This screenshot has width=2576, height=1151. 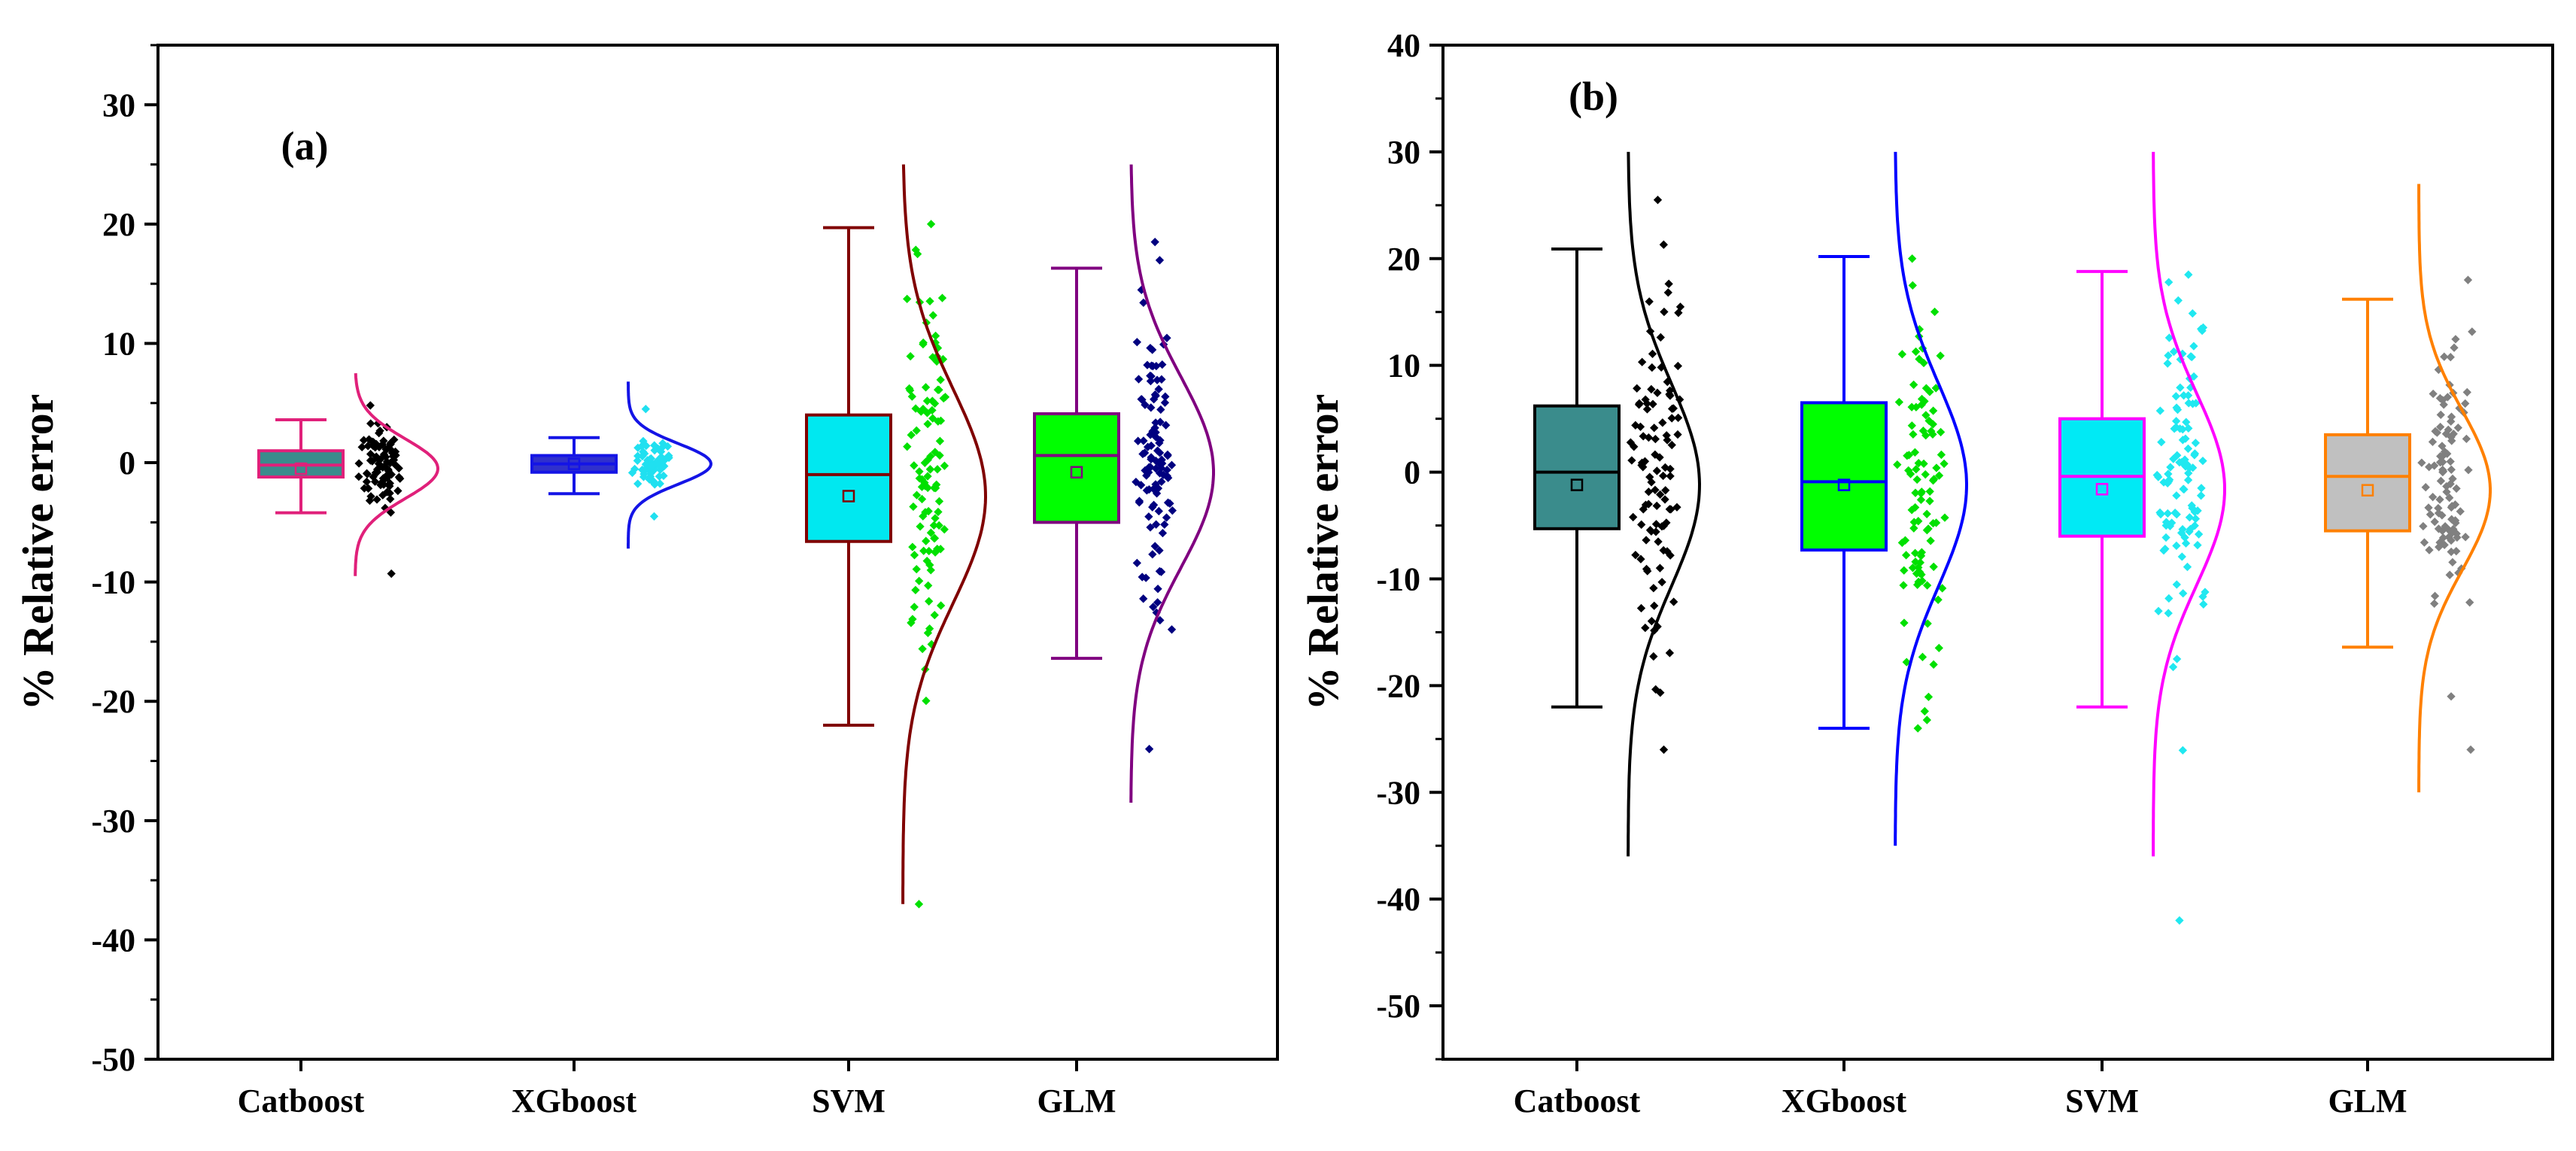 What do you see at coordinates (127, 463) in the screenshot?
I see `y-tick-label: 0` at bounding box center [127, 463].